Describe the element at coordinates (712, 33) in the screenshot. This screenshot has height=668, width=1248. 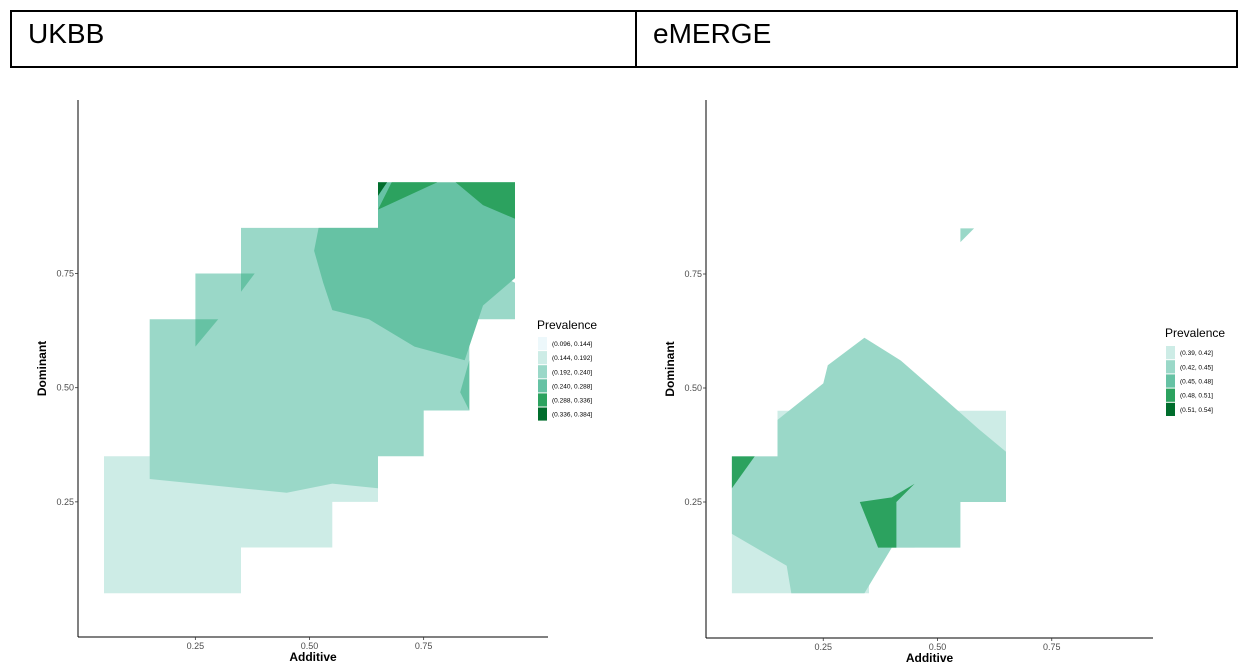
I see `panel-label-emerge: eMERGE` at that location.